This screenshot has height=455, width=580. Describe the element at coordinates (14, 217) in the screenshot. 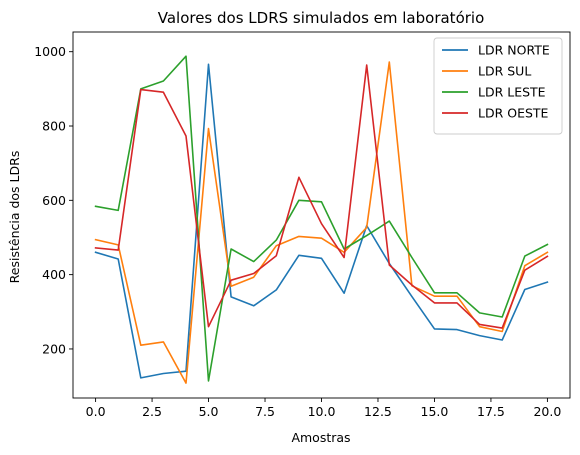

I see `y-axis-label: Resistência dos LDRs` at that location.